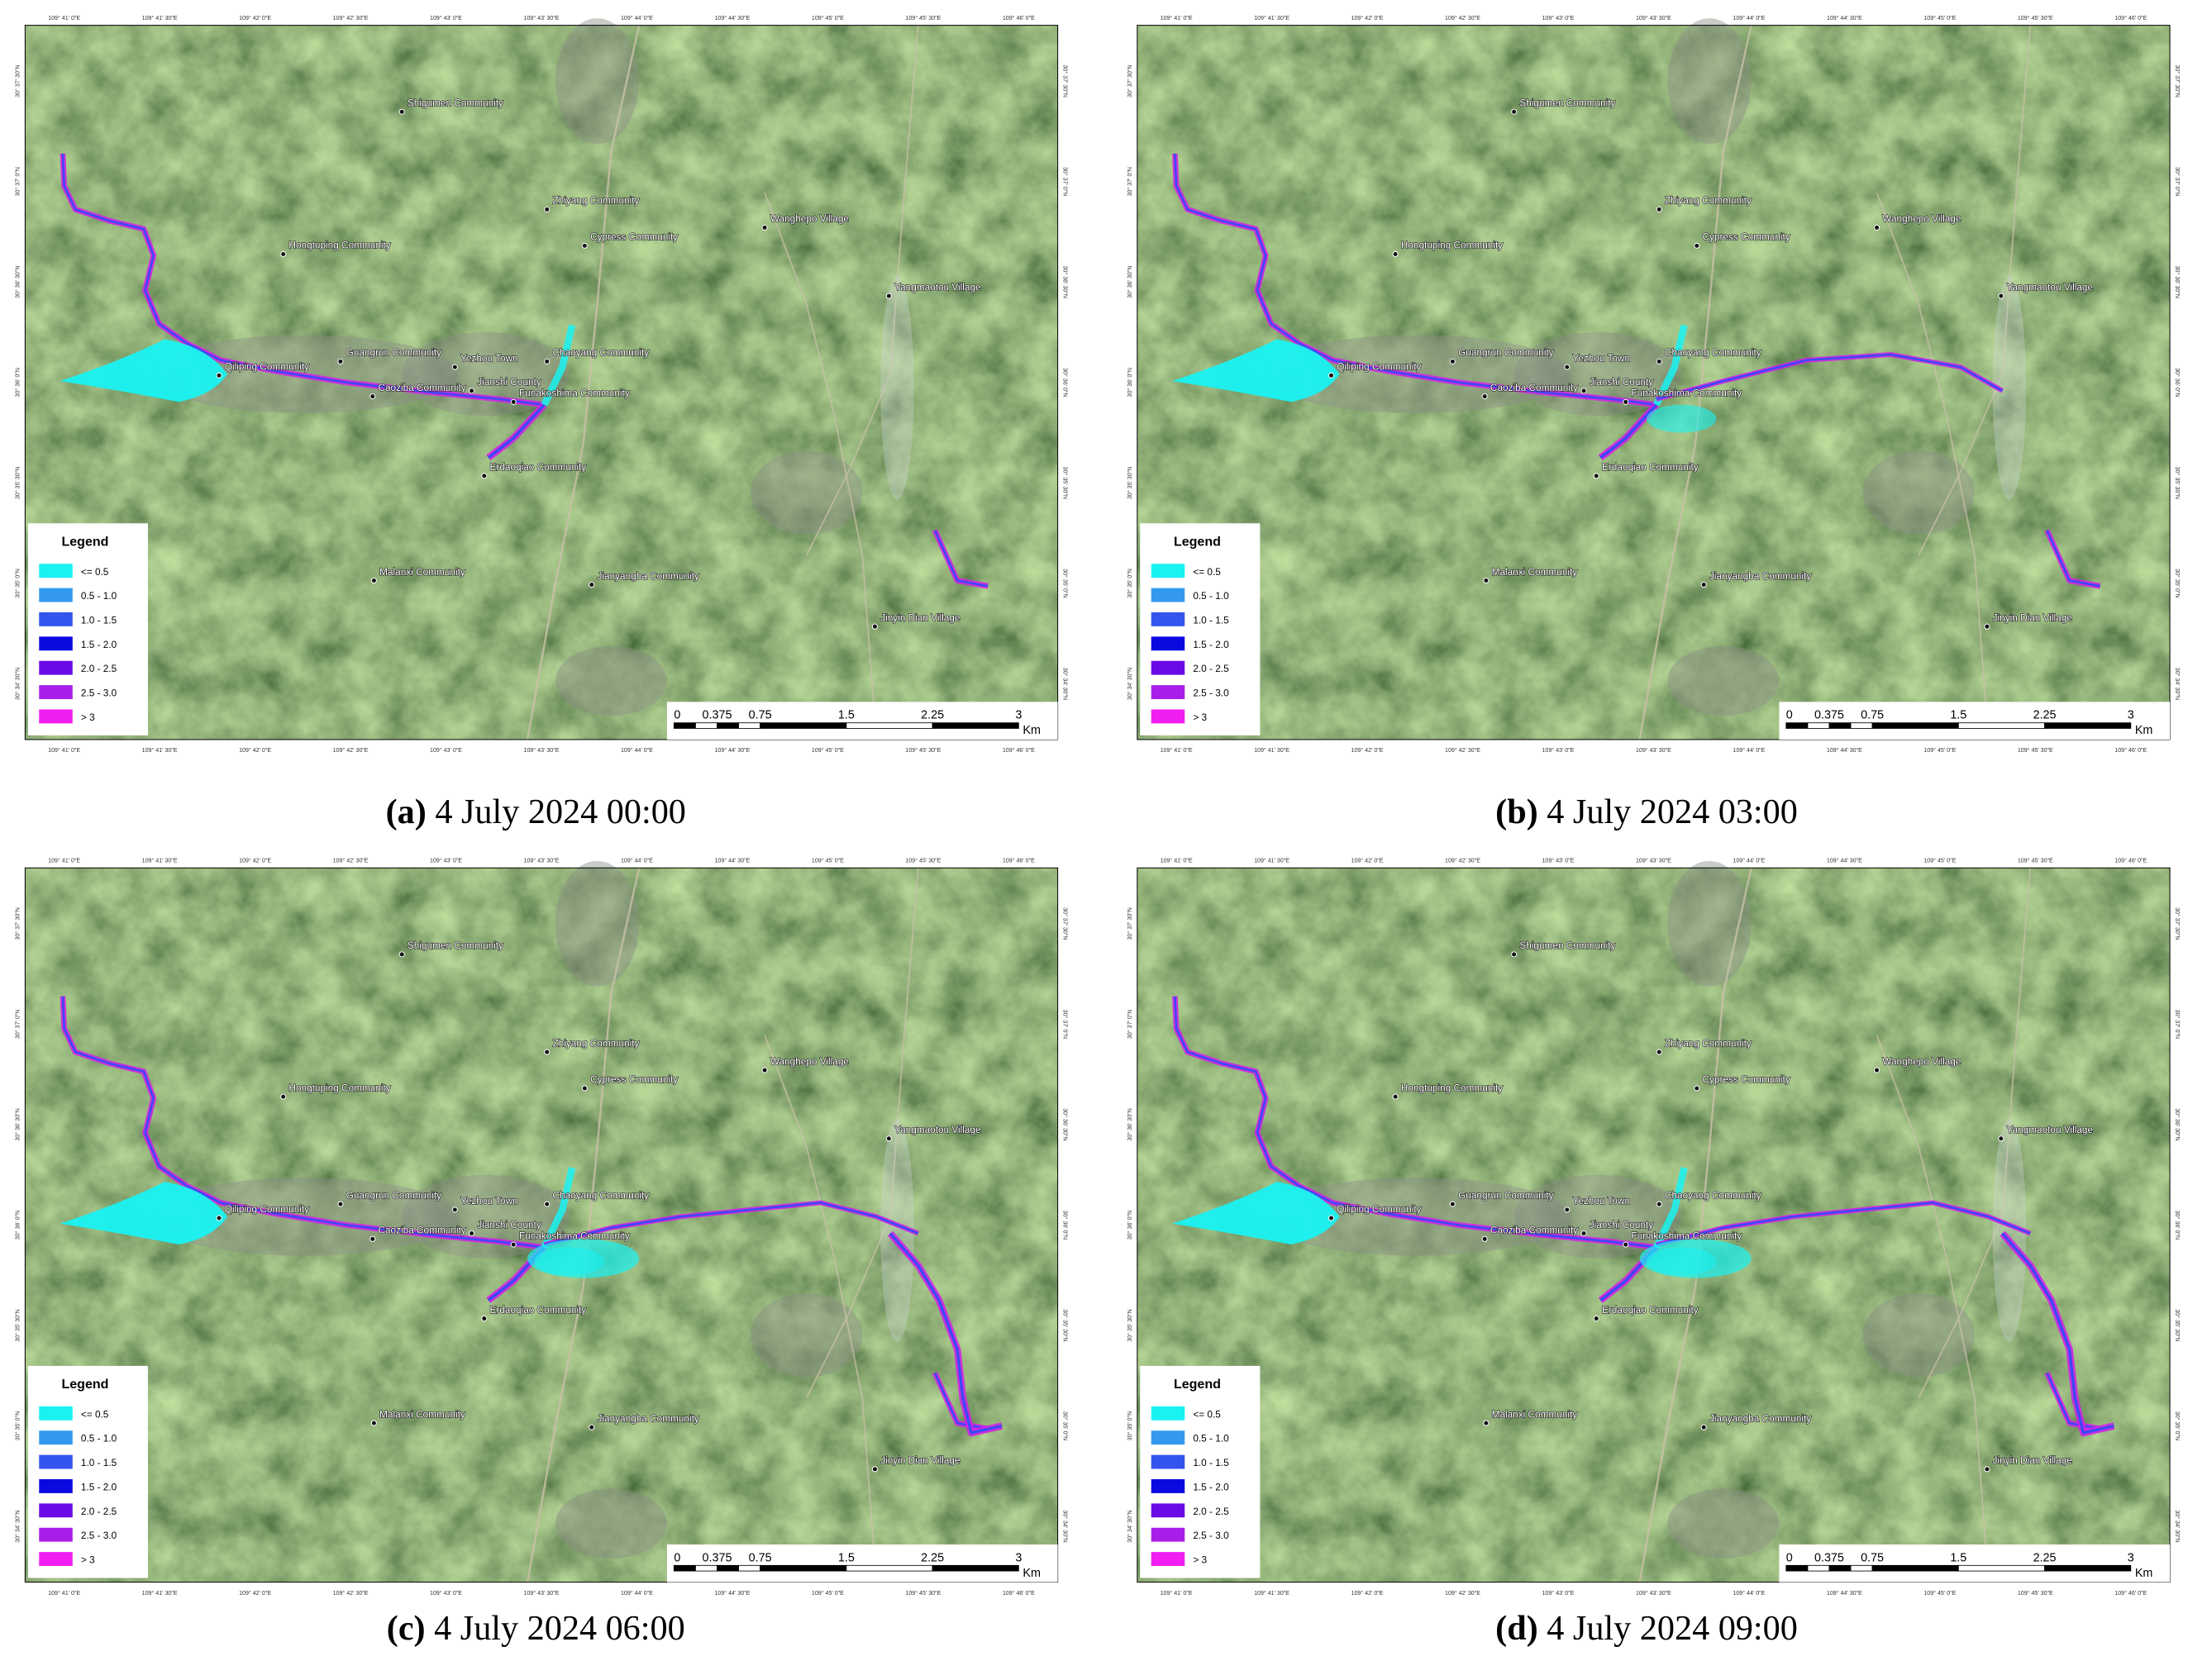 The image size is (2188, 1680). I want to click on place-label: Chaoyang Community, so click(601, 1195).